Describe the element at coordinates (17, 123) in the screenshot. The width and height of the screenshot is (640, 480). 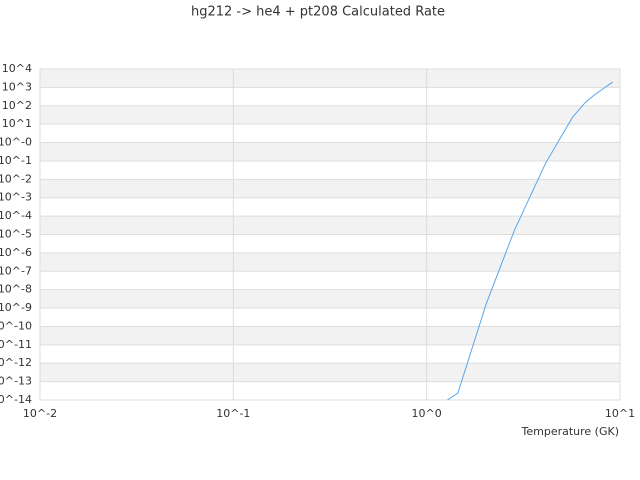
I see `y-tick-label: 10^1` at that location.